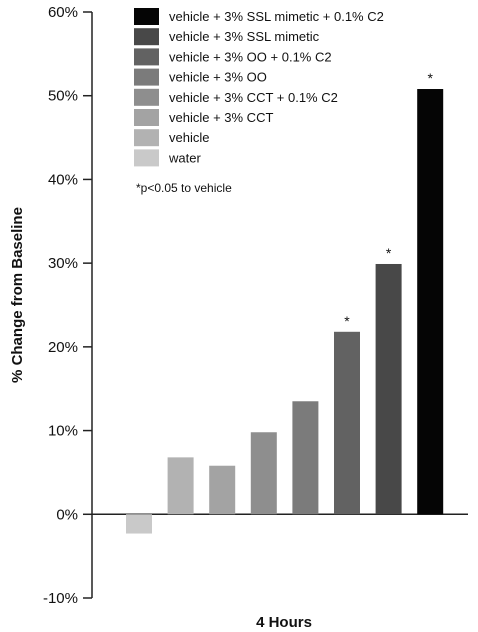 Image resolution: width=478 pixels, height=632 pixels. Describe the element at coordinates (388, 199) in the screenshot. I see `significance-markers: * * *` at that location.